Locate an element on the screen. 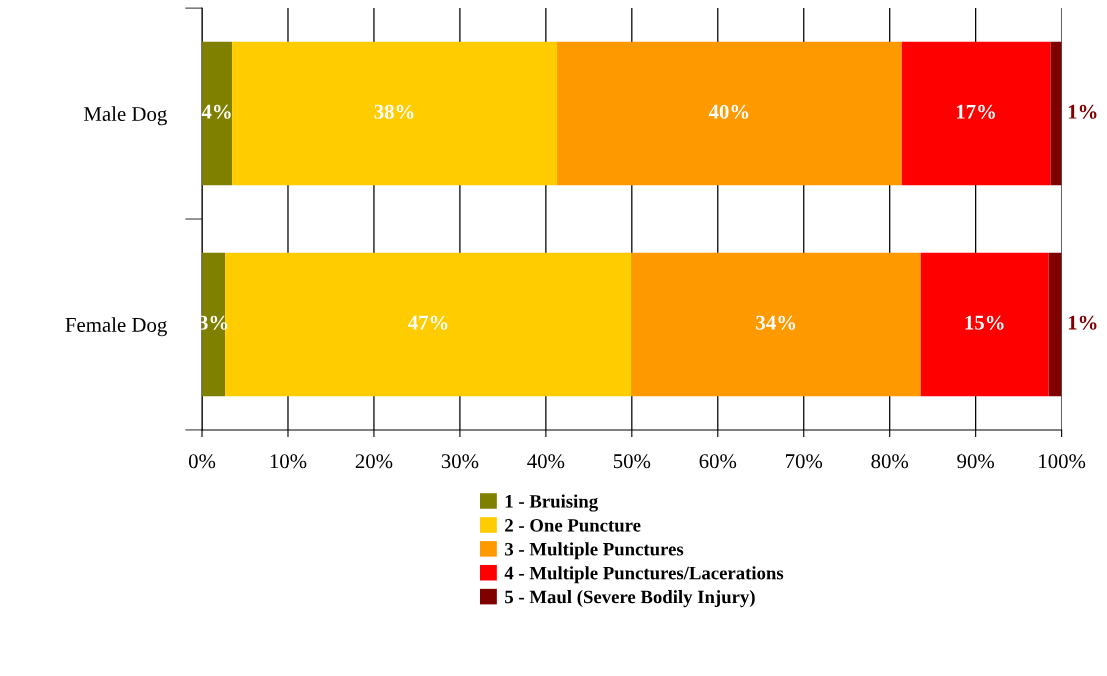  x-tick-label: 50% is located at coordinates (632, 461).